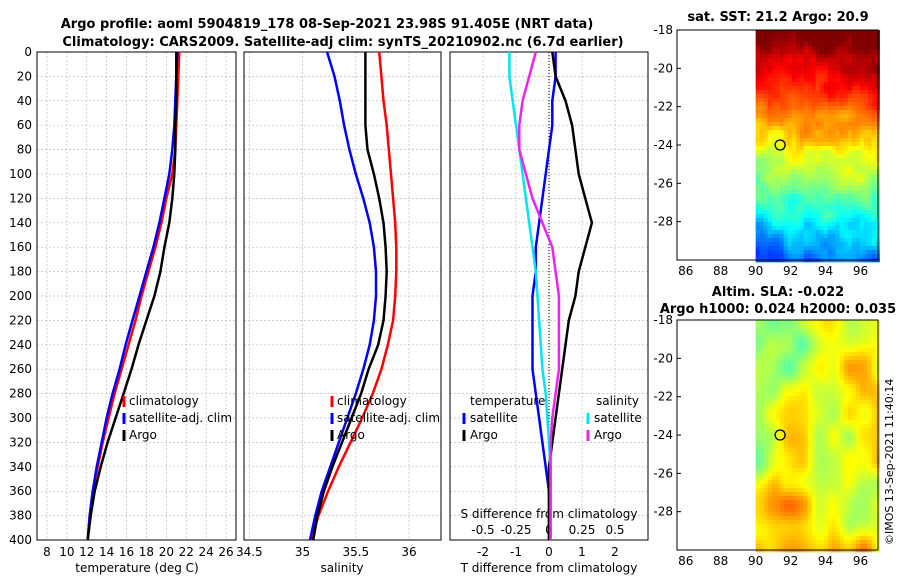 This screenshot has width=900, height=580. What do you see at coordinates (20, 418) in the screenshot?
I see `y-tick-label: 300` at bounding box center [20, 418].